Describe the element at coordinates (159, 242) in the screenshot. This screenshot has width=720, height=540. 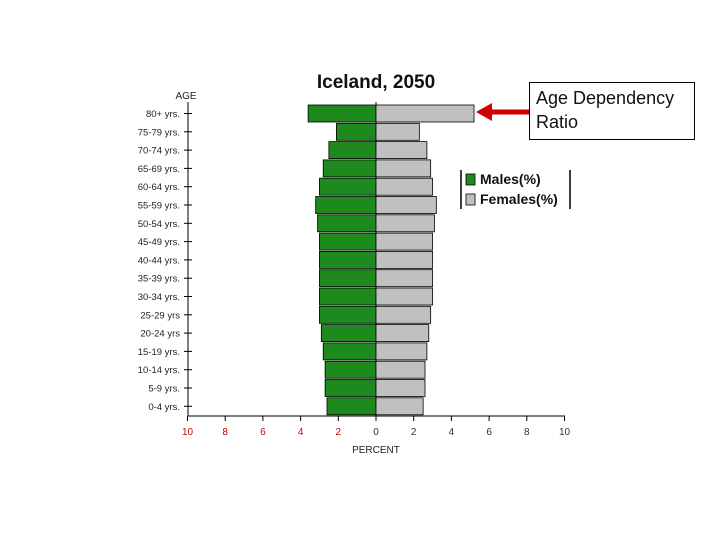
I see `y-tick-label: 45-49 yrs.` at that location.